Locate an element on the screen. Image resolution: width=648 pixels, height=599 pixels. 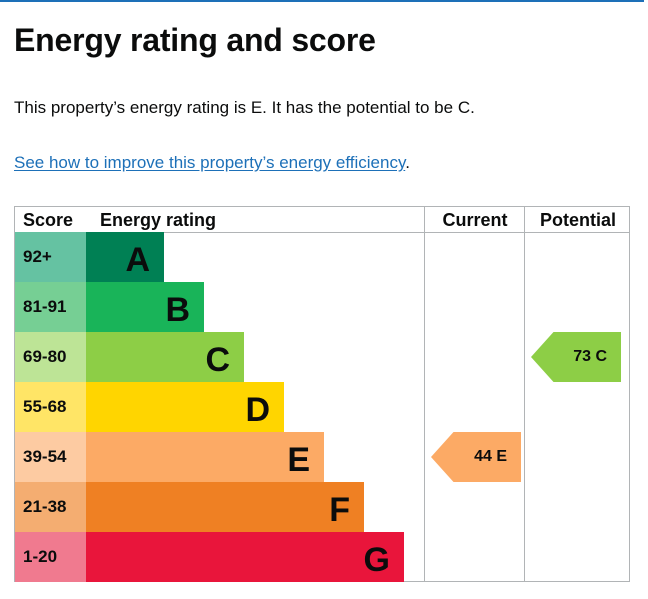
band-bar: D is located at coordinates (185, 407).